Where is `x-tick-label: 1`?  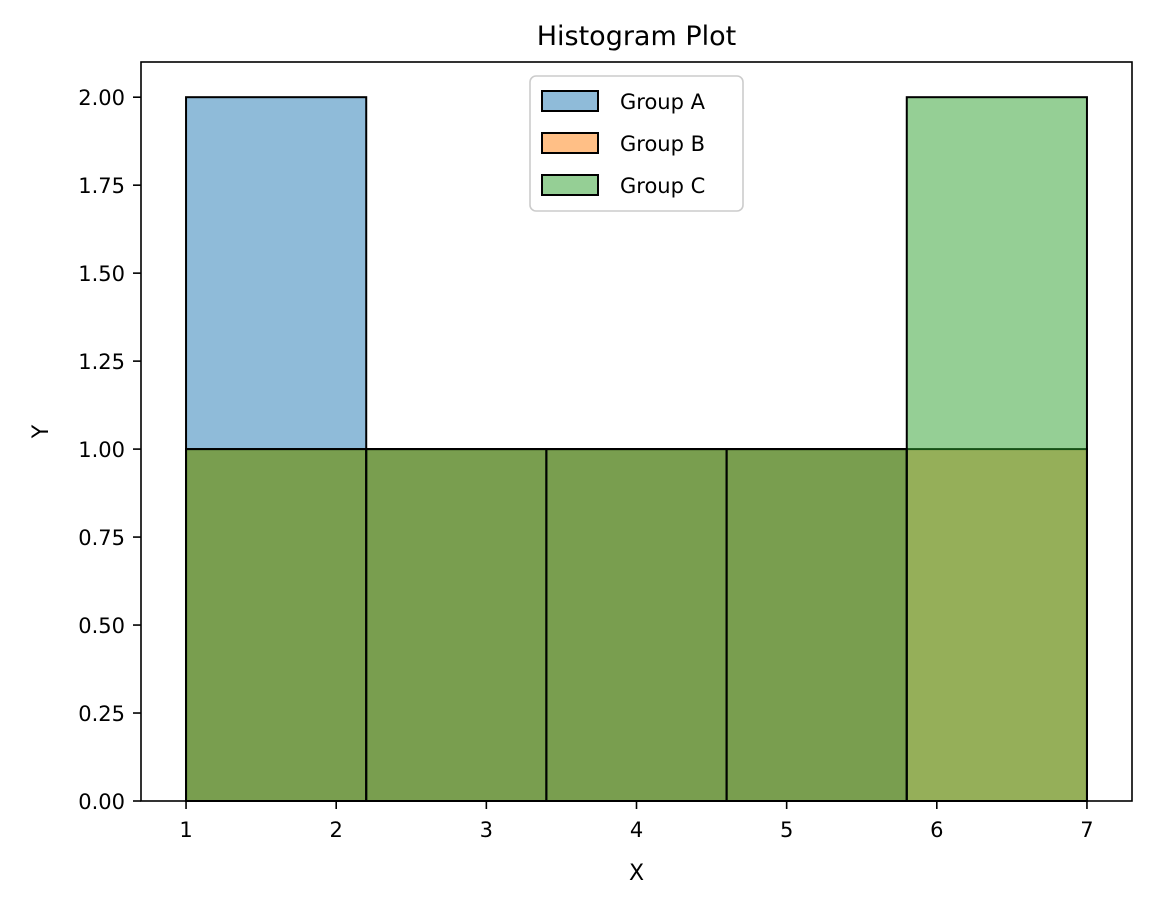
x-tick-label: 1 is located at coordinates (185, 830).